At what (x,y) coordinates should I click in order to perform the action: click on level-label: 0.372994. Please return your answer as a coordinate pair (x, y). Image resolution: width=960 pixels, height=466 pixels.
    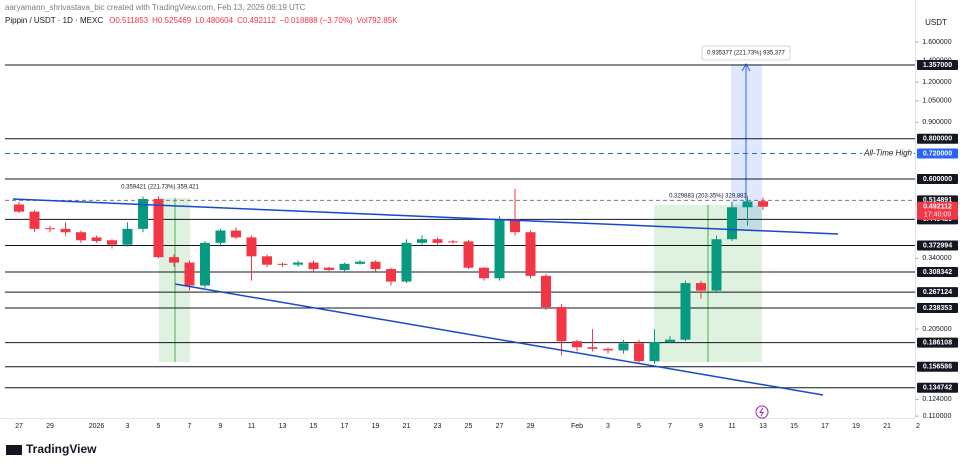
    Looking at the image, I should click on (937, 245).